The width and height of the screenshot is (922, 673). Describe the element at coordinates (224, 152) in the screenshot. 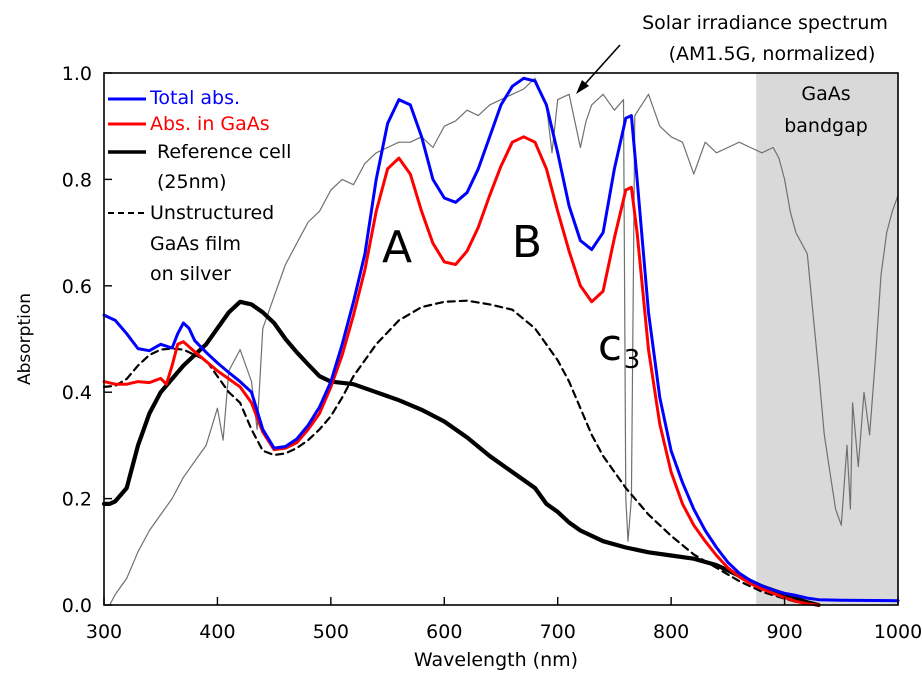

I see `legend-label-reference-line1: Reference cell` at that location.